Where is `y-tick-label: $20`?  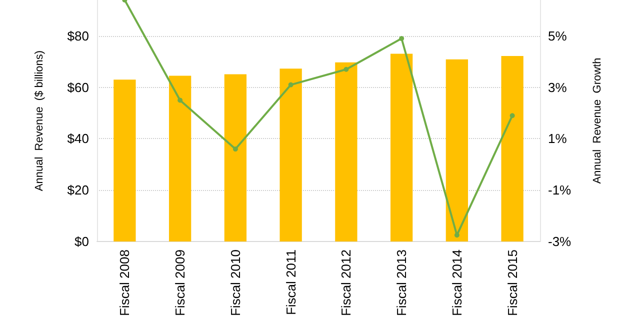 y-tick-label: $20 is located at coordinates (78, 190).